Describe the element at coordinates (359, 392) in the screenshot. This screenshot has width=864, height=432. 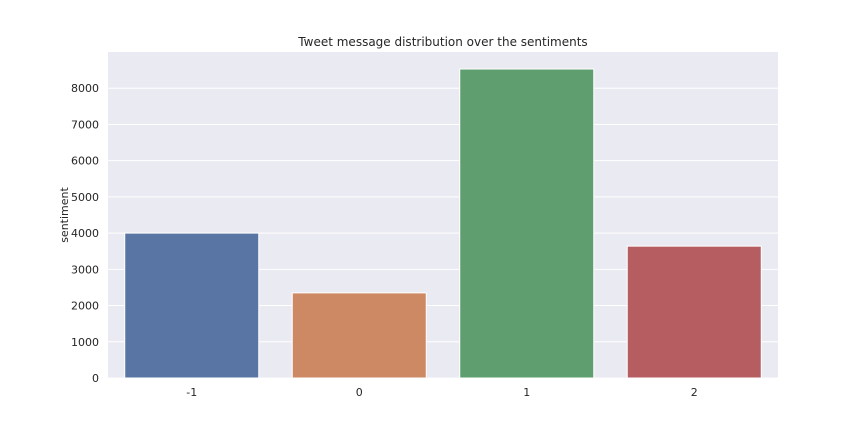
I see `x-tick-label: 0` at that location.